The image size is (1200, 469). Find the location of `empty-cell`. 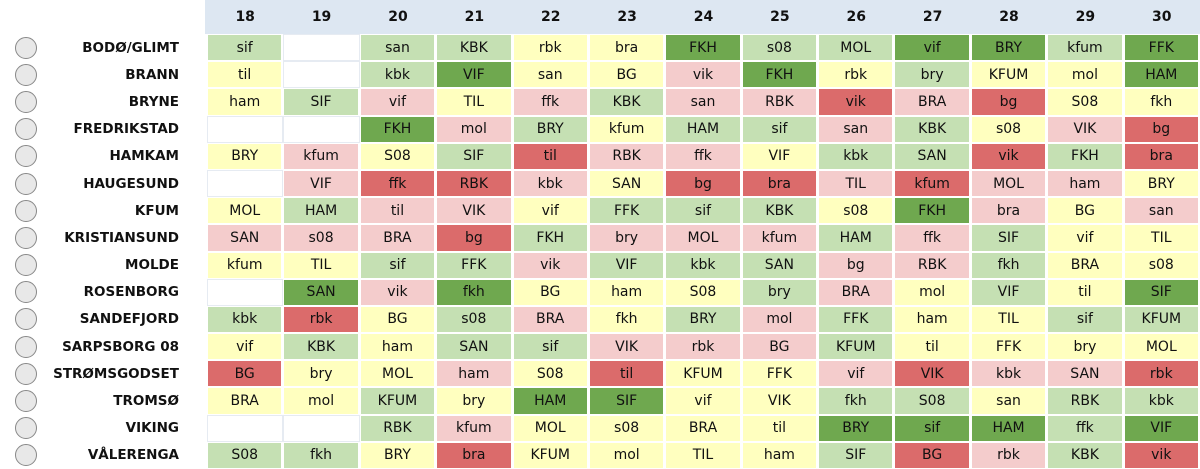

empty-cell is located at coordinates (321, 75).